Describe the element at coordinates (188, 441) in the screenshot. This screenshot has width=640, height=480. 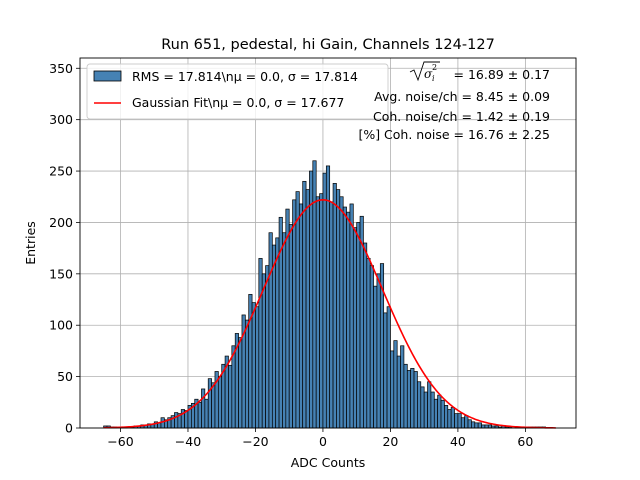
I see `x-tick-label: −40` at that location.